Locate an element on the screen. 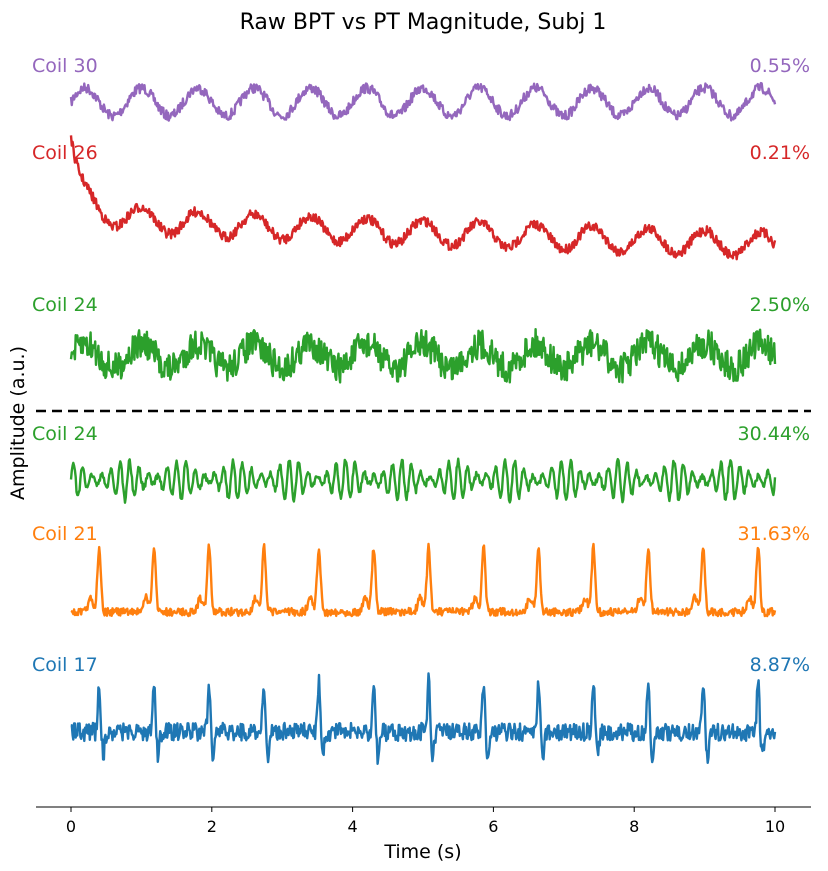  series-name-label: Coil 30 is located at coordinates (65, 66).